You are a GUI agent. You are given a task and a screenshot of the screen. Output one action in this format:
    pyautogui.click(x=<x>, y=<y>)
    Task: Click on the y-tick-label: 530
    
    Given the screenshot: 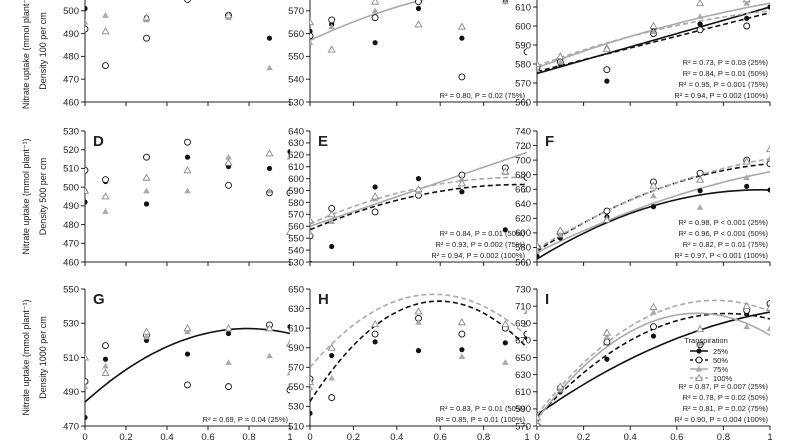 What is the action you would take?
    pyautogui.click(x=296, y=262)
    